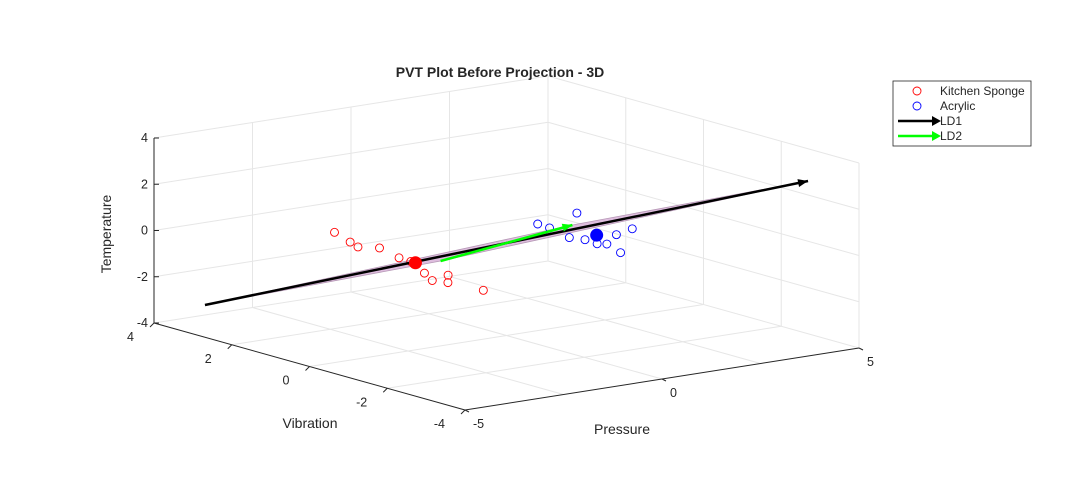  What do you see at coordinates (936, 121) in the screenshot?
I see `legend-arrowhead-ld1` at bounding box center [936, 121].